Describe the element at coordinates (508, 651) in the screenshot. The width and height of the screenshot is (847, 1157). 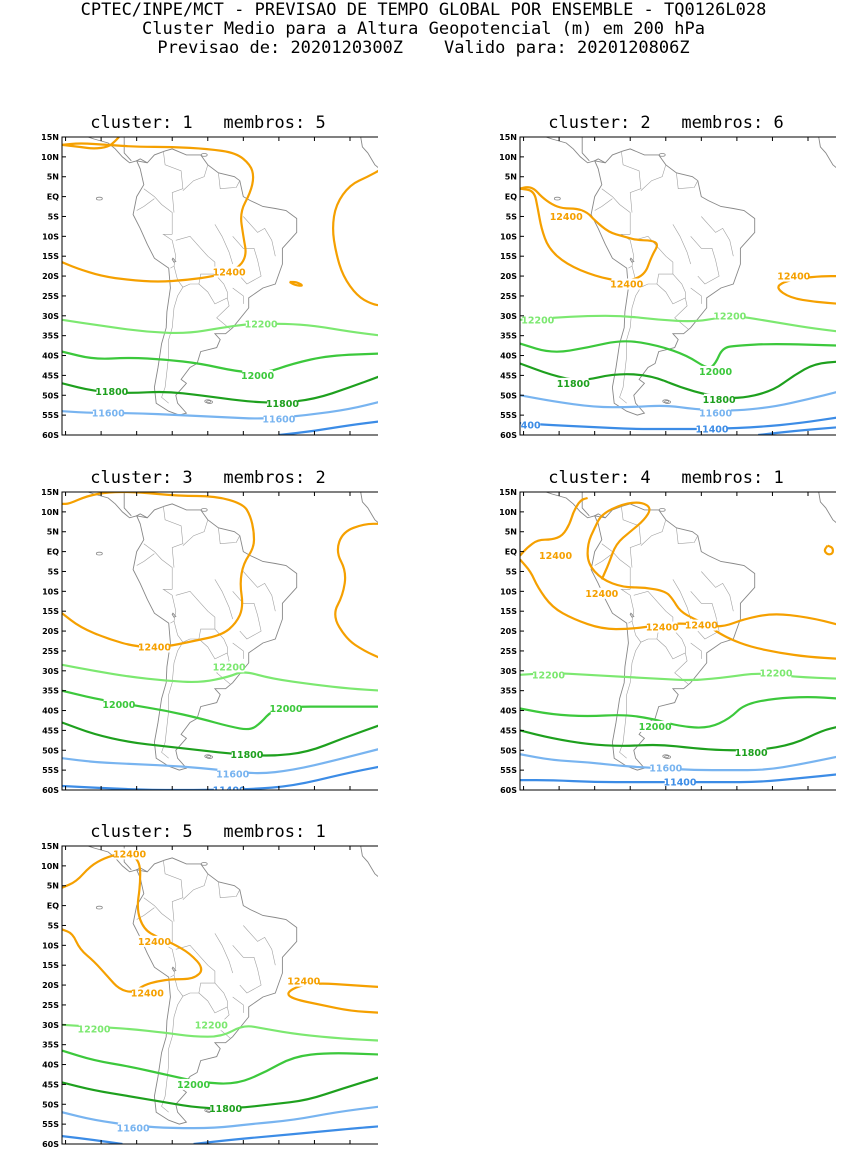
I see `lat-label: 25S` at that location.